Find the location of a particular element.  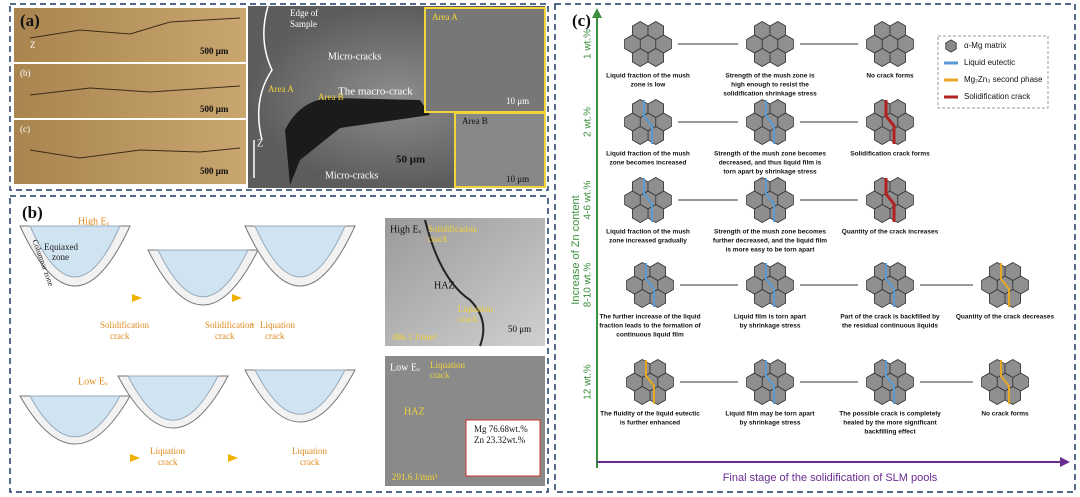

micro-title: High Eᵥ is located at coordinates (406, 229).